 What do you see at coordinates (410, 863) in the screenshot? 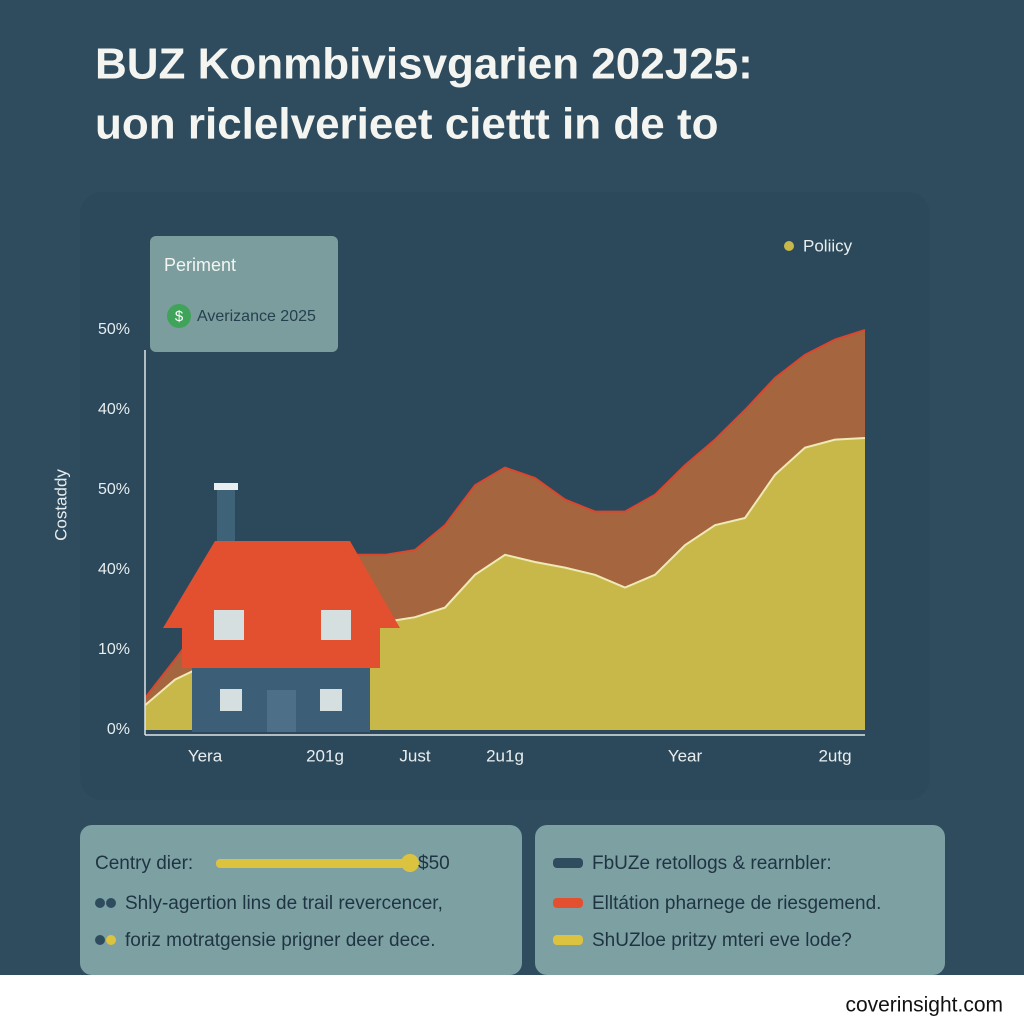
I see `slider-knob` at bounding box center [410, 863].